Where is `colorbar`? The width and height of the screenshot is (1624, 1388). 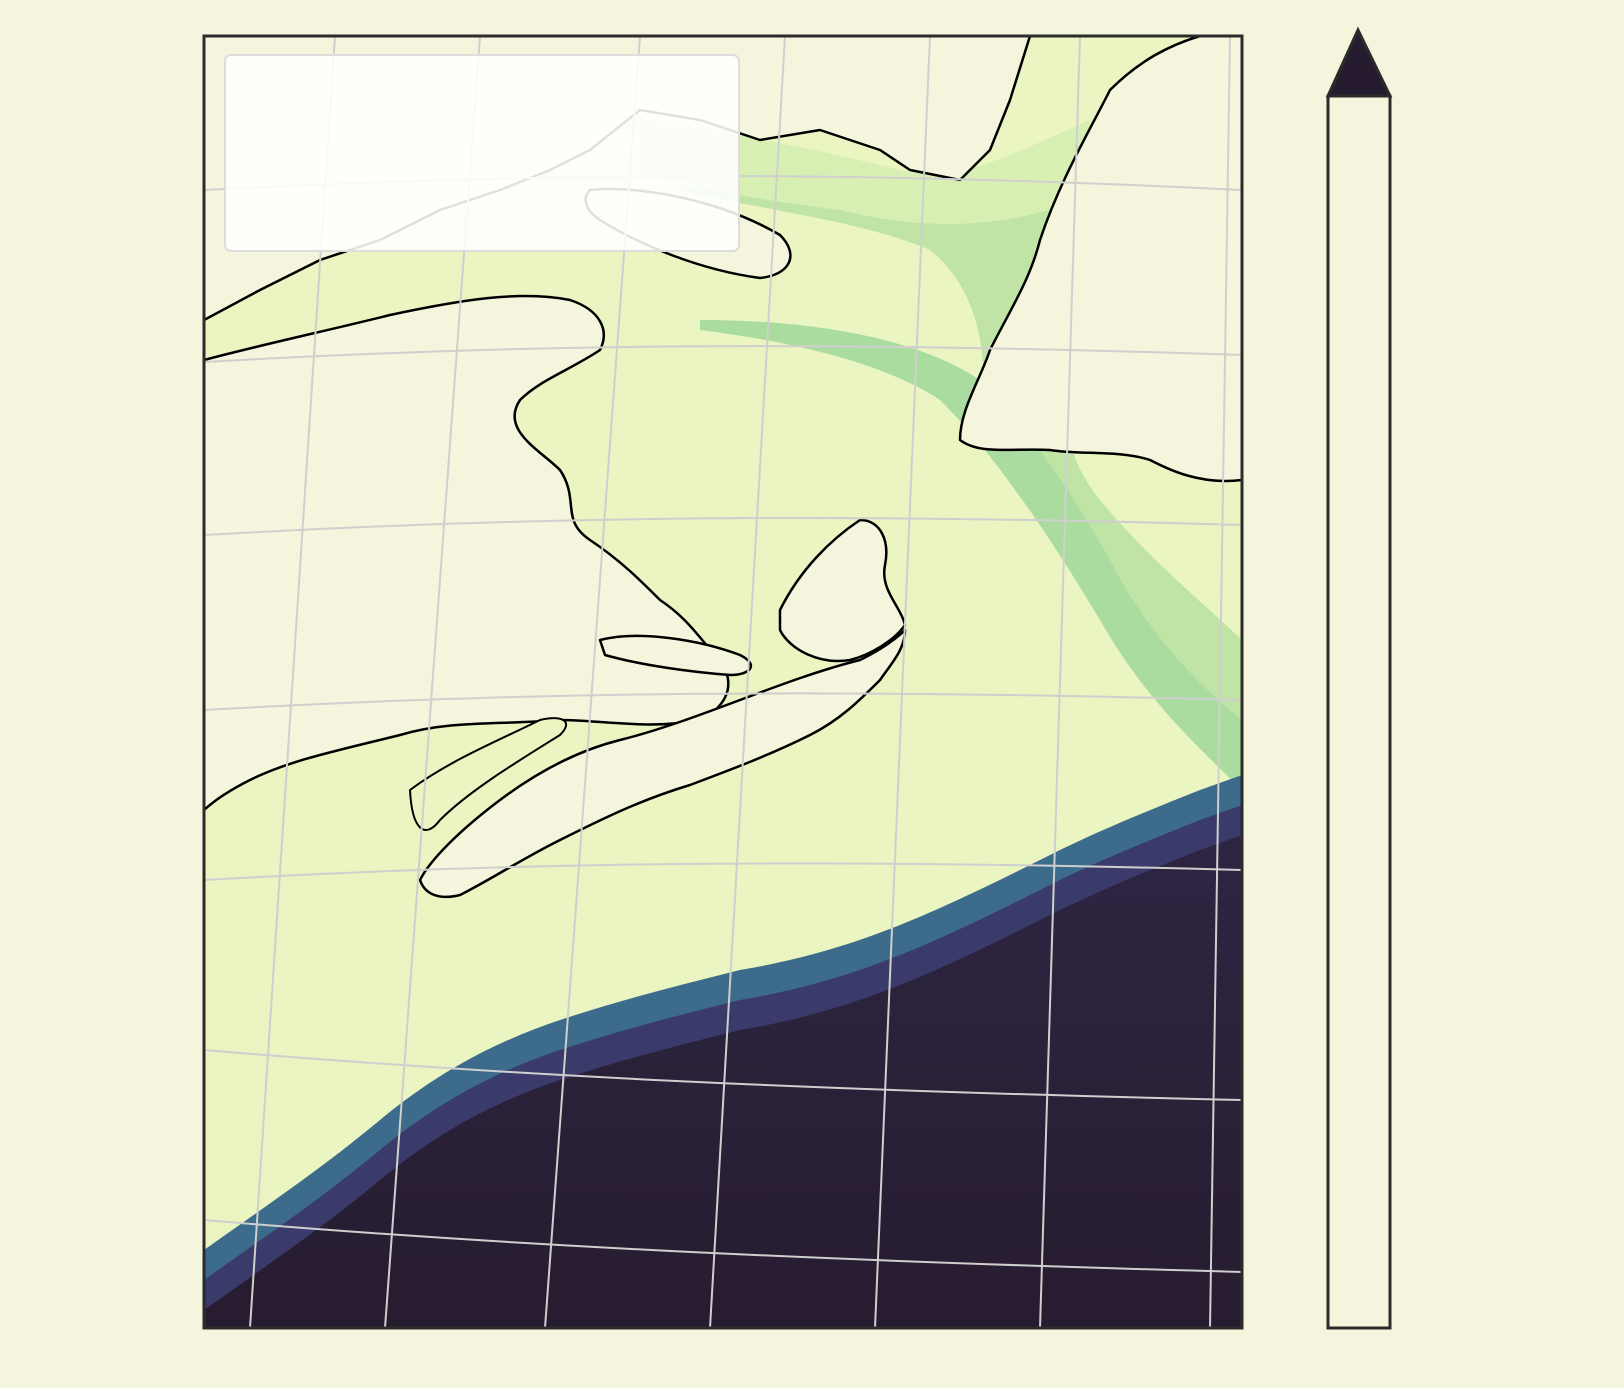
colorbar is located at coordinates (1359, 678).